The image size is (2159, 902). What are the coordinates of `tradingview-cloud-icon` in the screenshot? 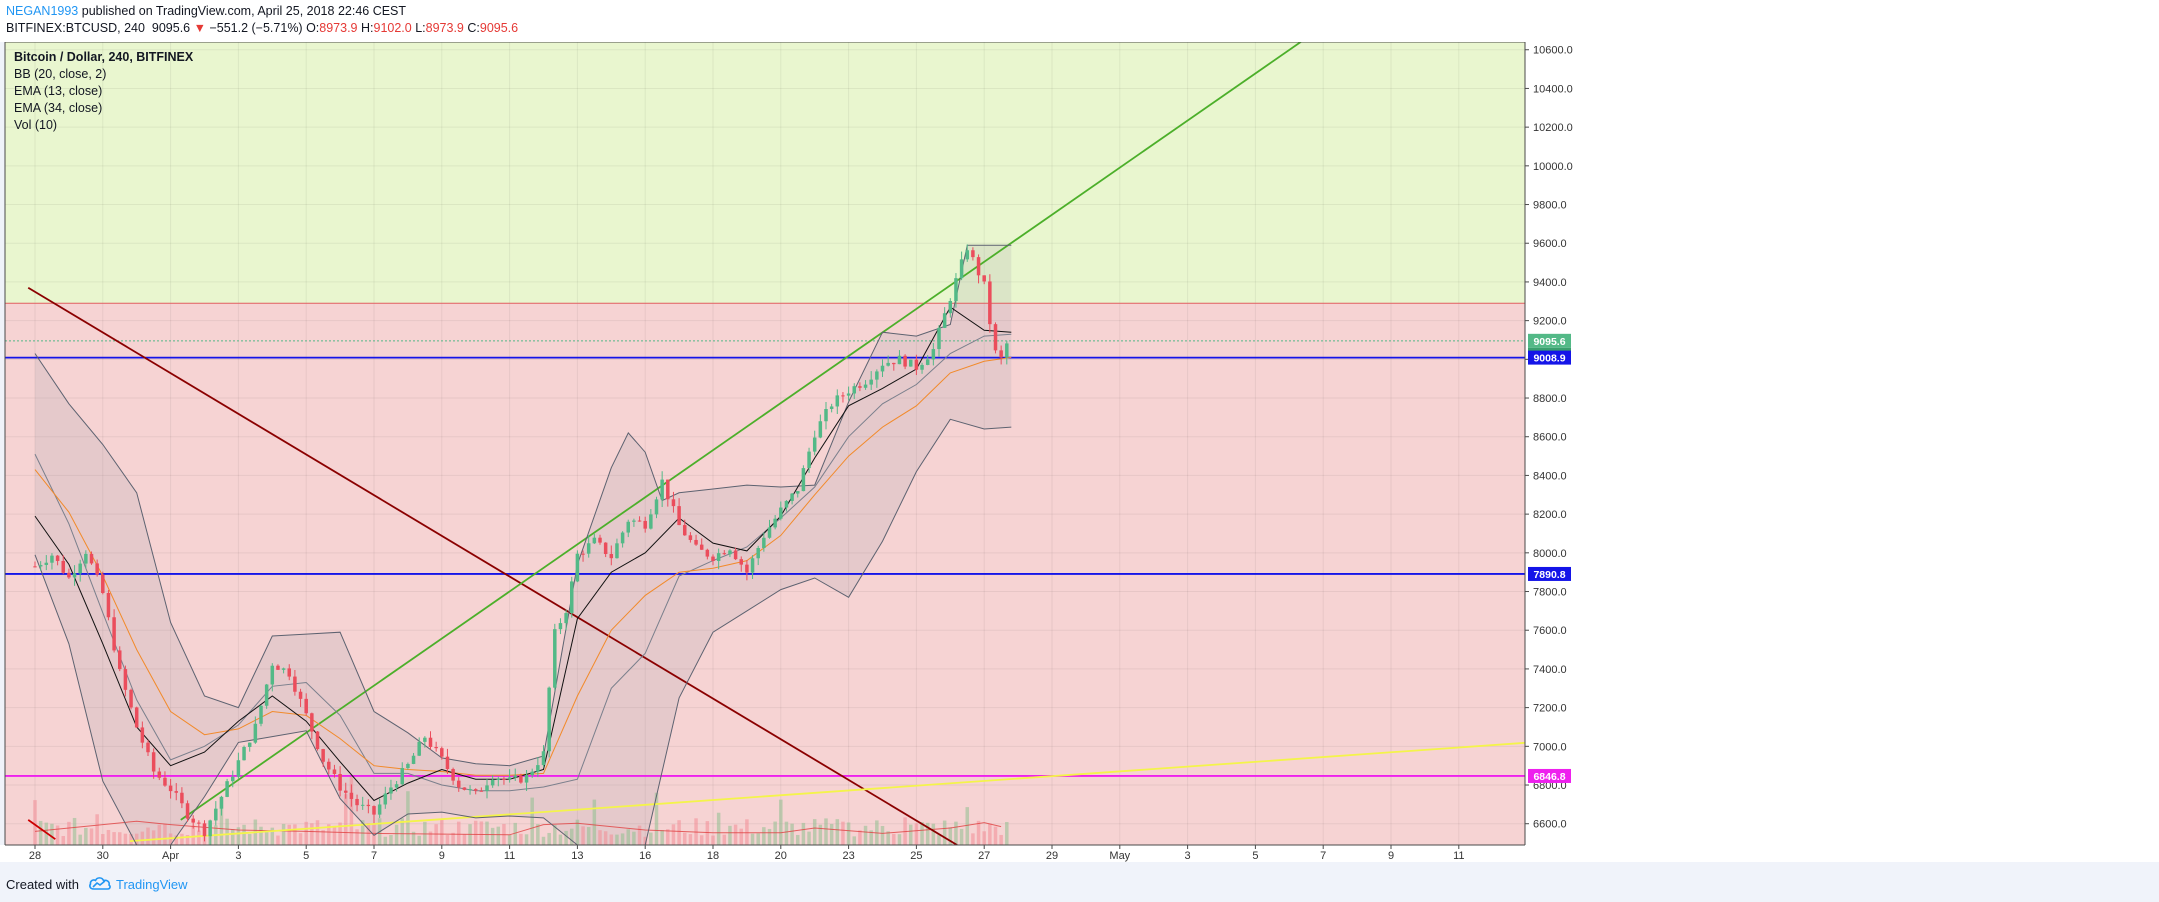 It's located at (100, 883).